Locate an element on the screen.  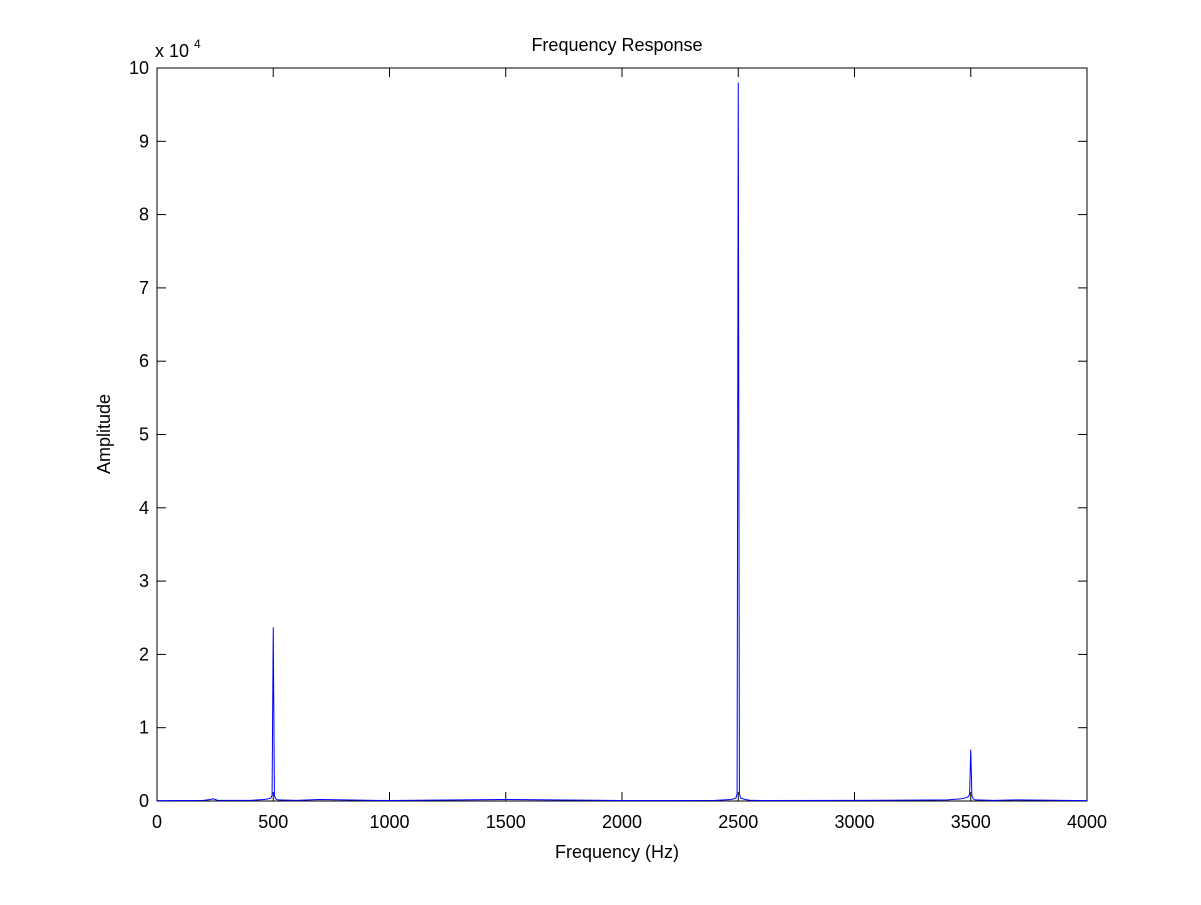
y-axis-multiplier-base: x 10 is located at coordinates (172, 51).